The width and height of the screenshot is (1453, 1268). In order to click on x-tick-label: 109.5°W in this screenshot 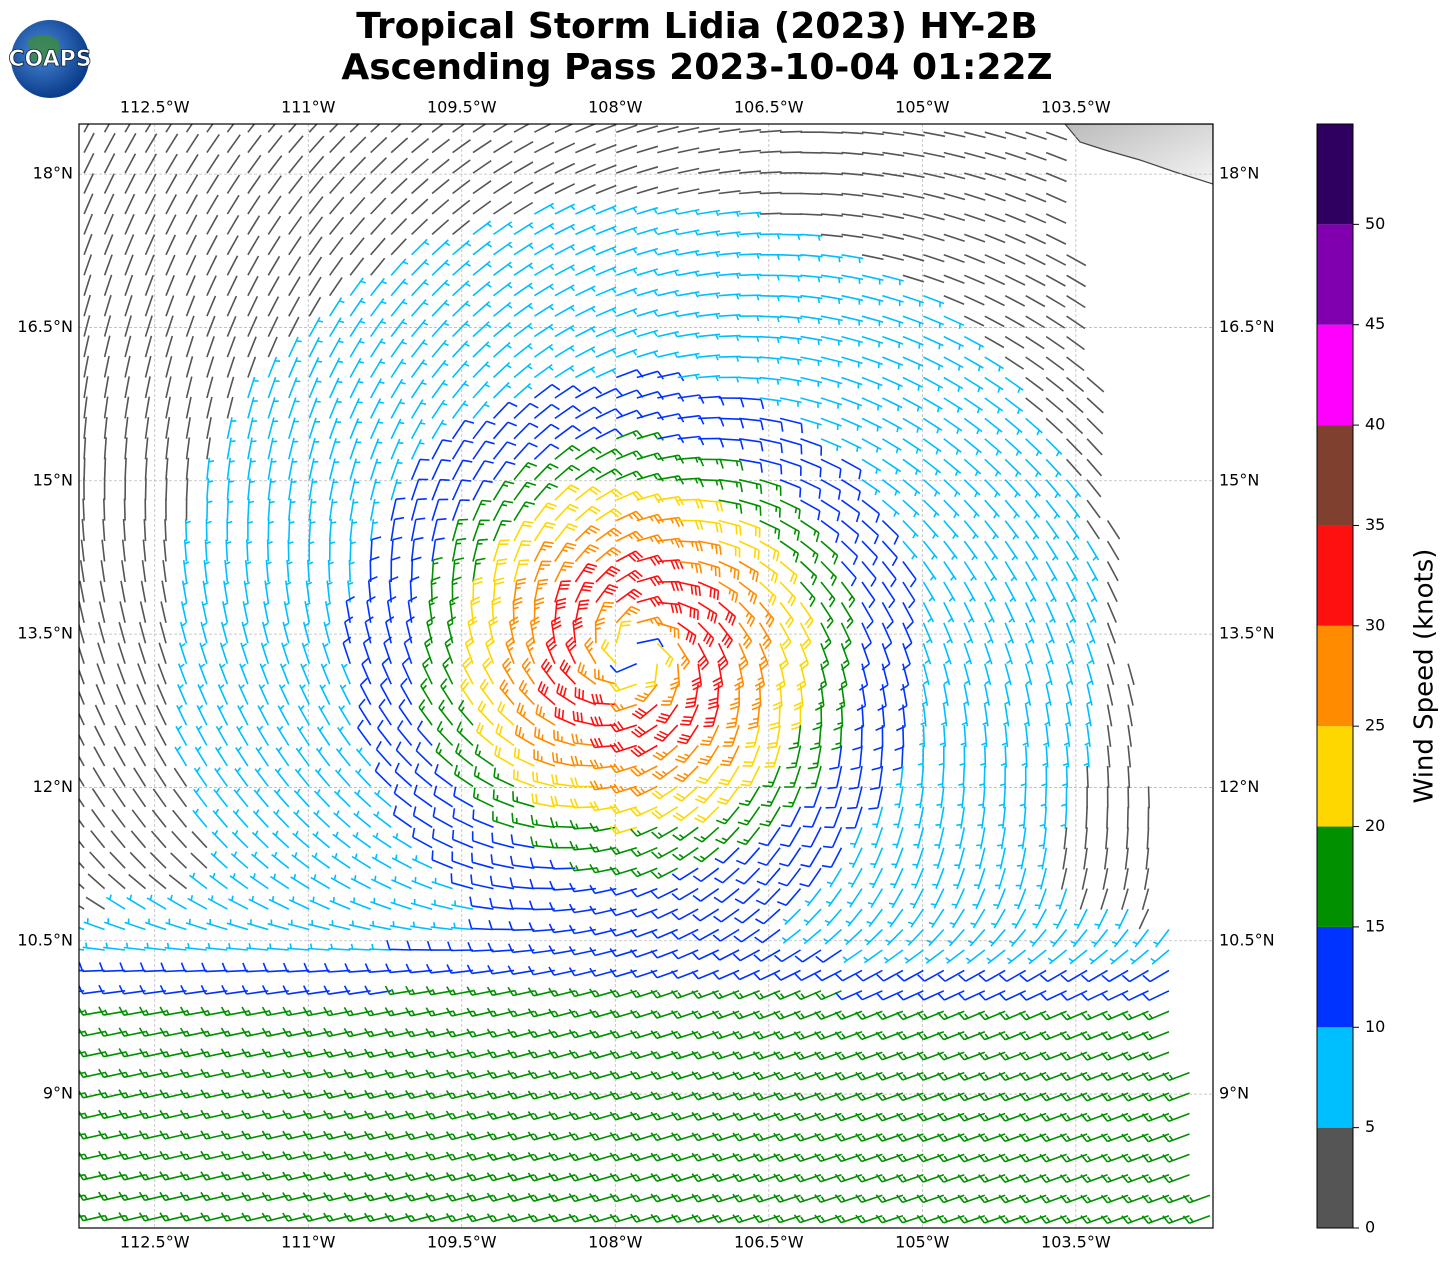, I will do `click(462, 1242)`.